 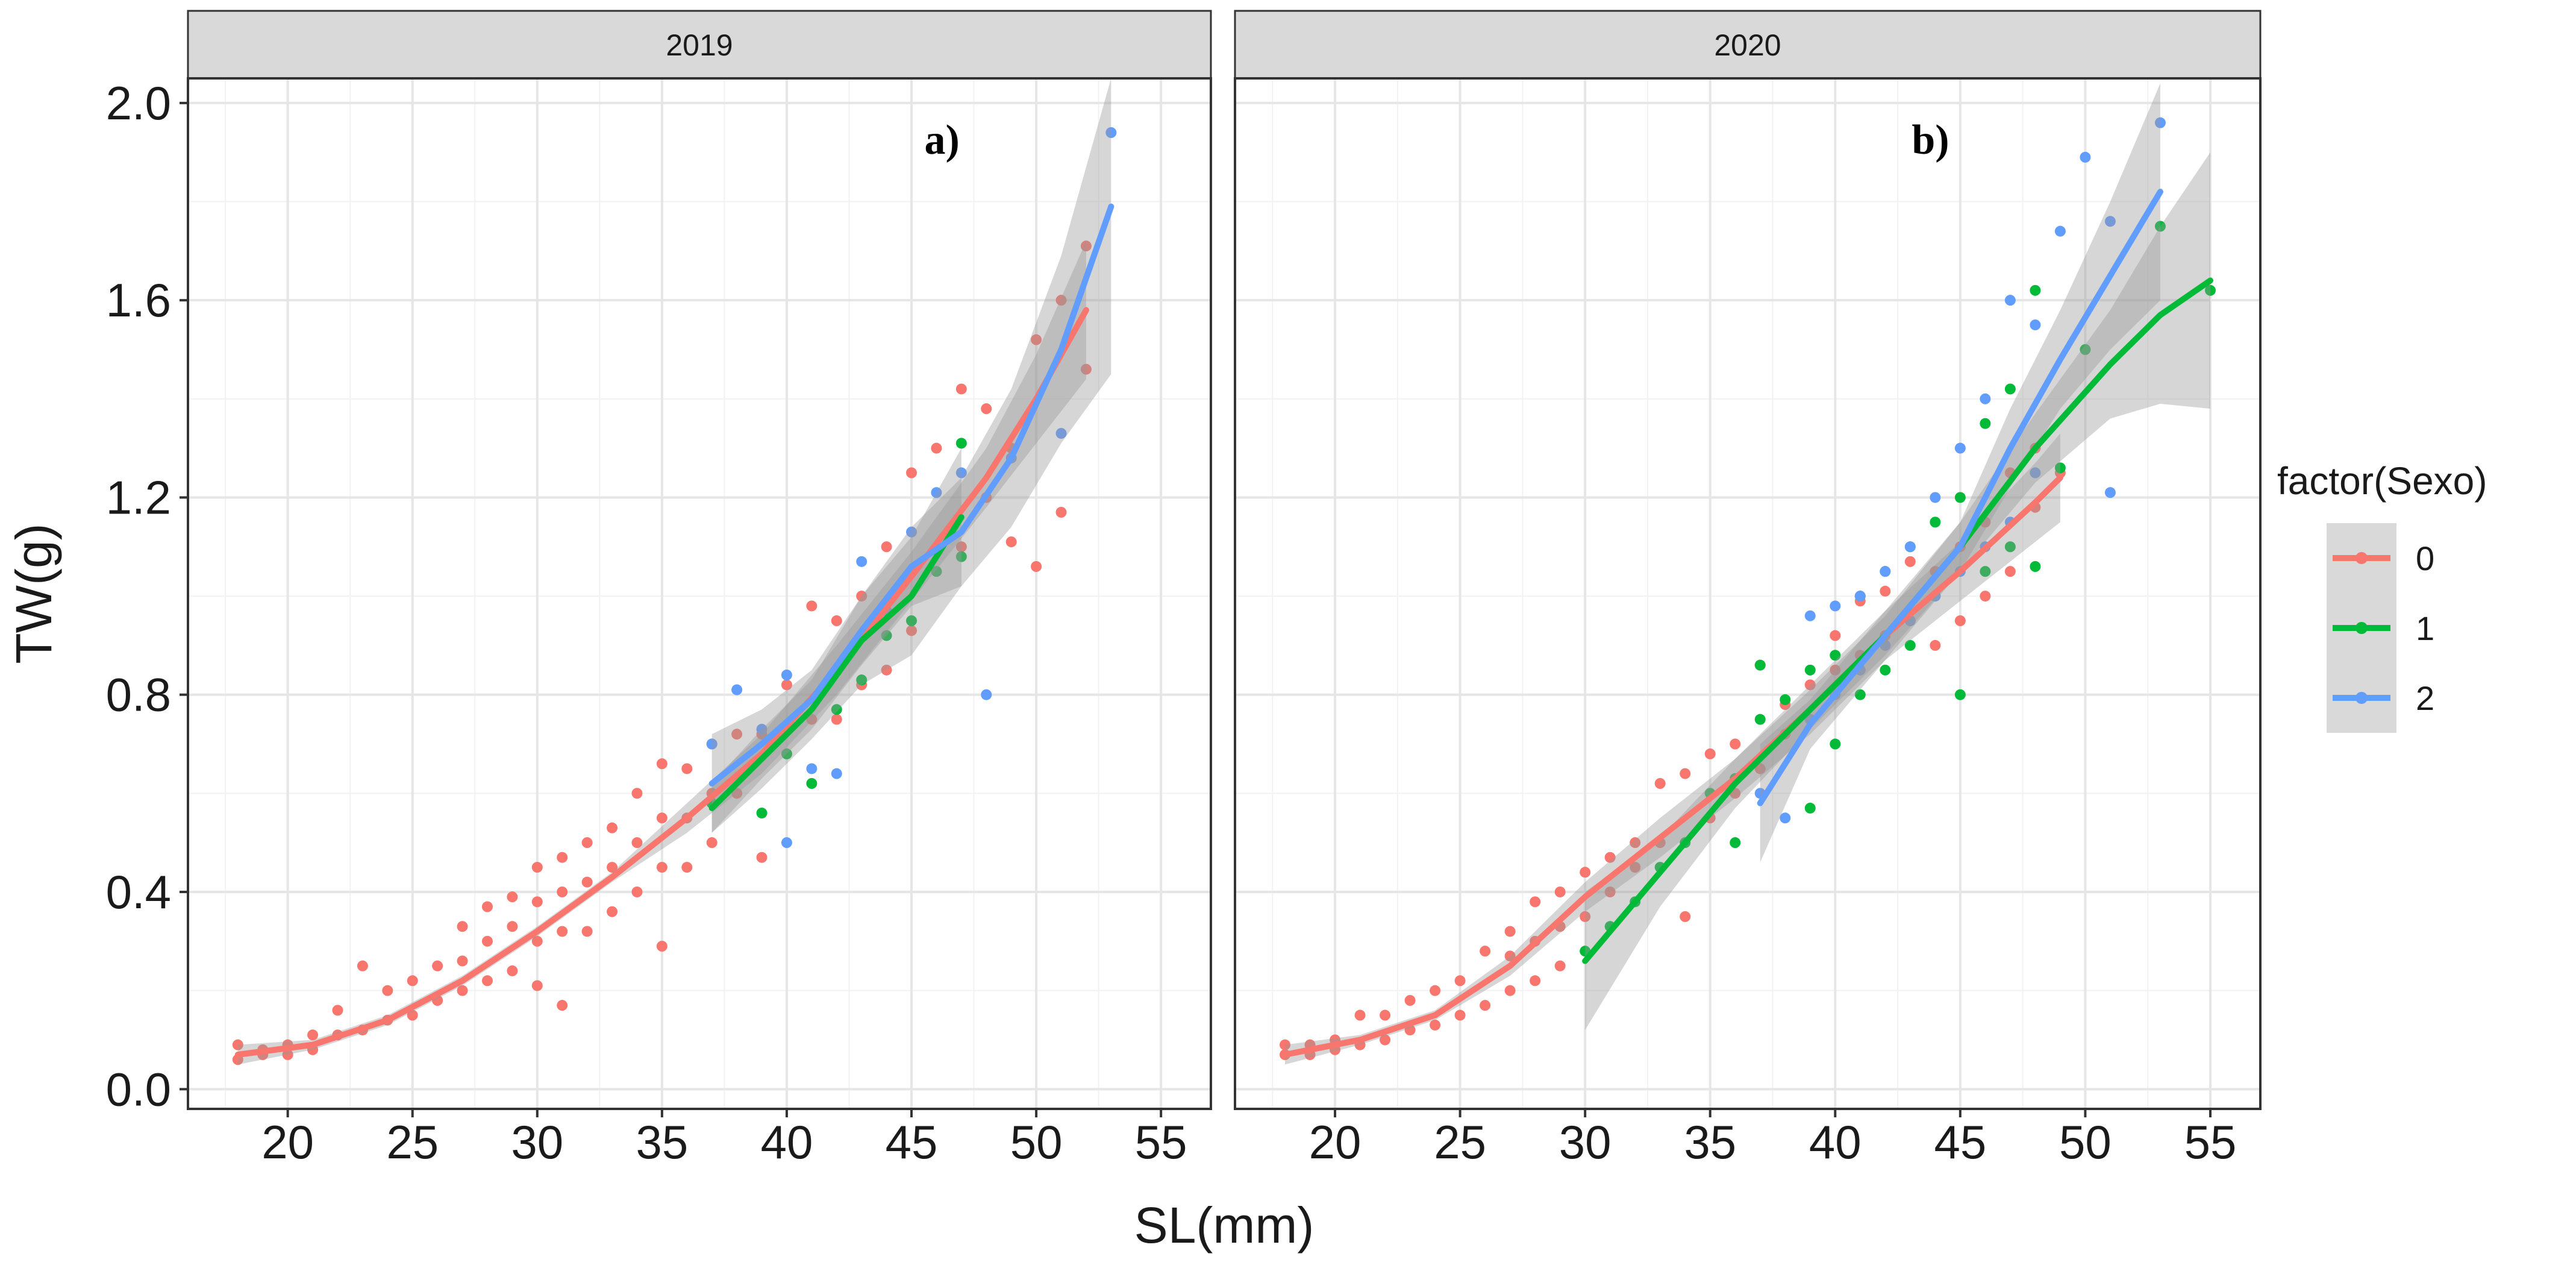 I want to click on y-tick-label: 0.0, so click(x=139, y=1089).